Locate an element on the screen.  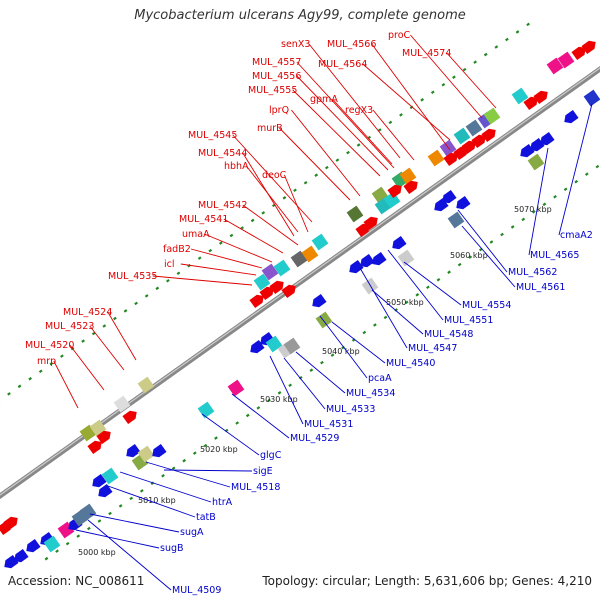
reverse-gene-label: pcaA is located at coordinates (380, 378).